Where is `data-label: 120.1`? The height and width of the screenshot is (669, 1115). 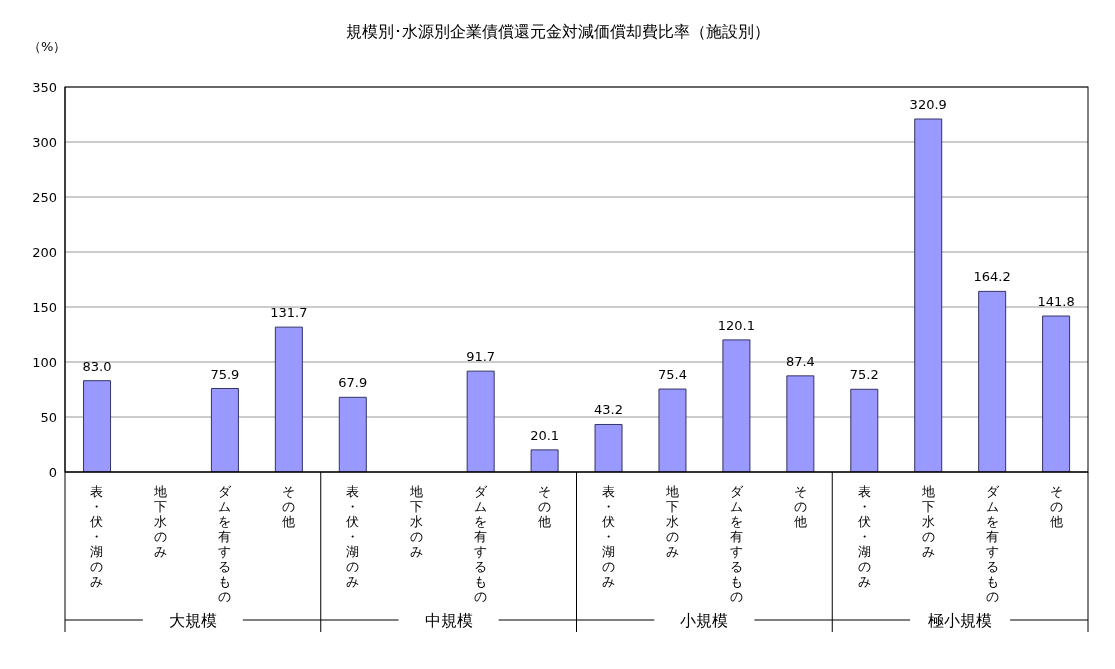
data-label: 120.1 is located at coordinates (736, 325).